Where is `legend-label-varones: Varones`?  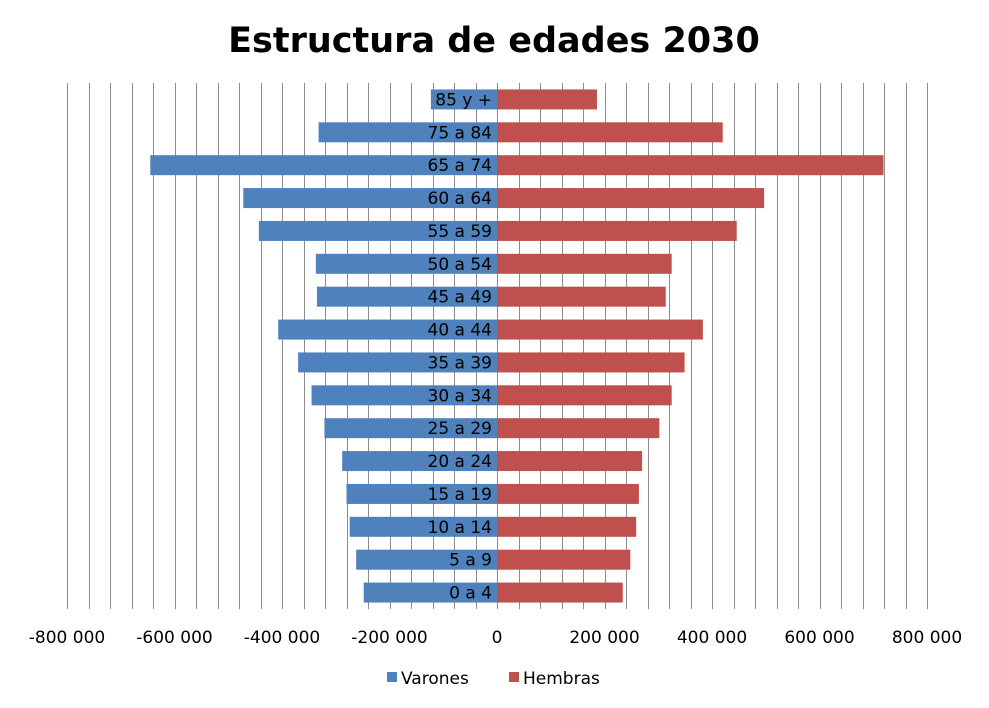 legend-label-varones: Varones is located at coordinates (435, 679).